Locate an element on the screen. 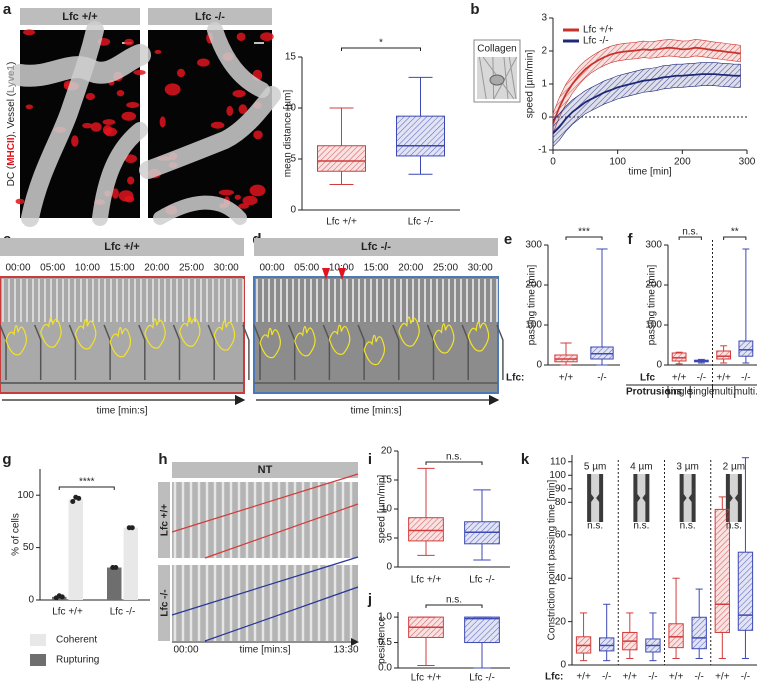 The image size is (763, 685). y-tick-label: 1.0 is located at coordinates (385, 617).